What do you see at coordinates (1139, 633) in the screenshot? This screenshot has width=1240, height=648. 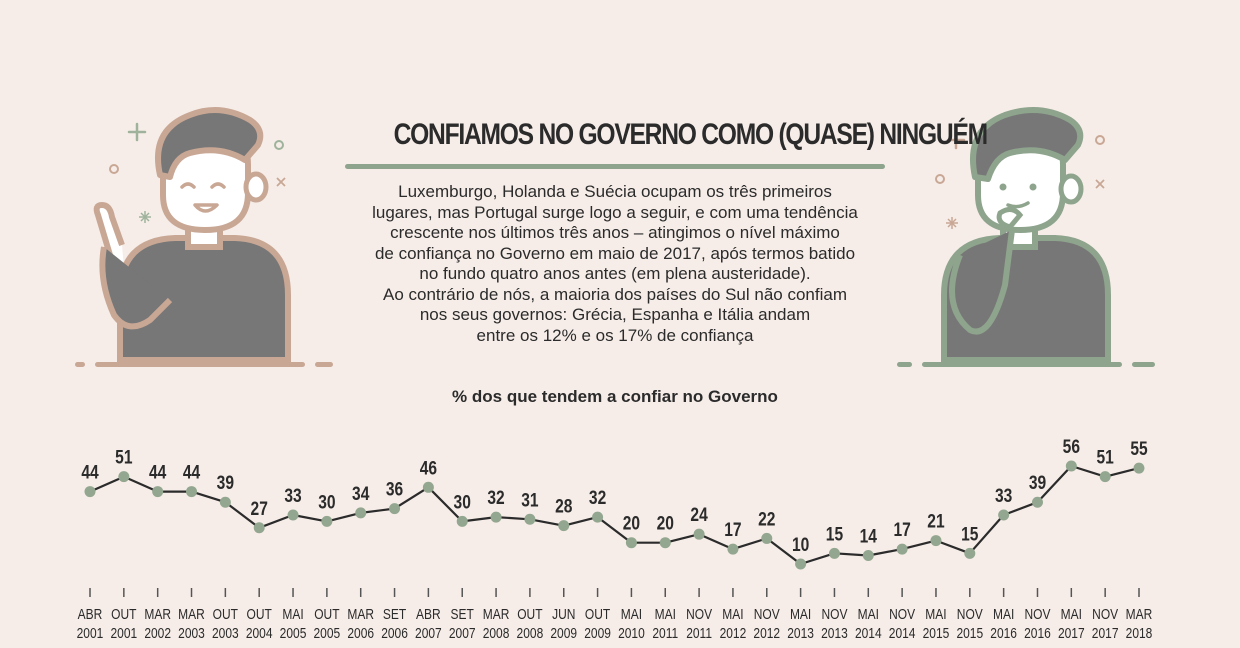 I see `x-tick-label-year: 2018` at bounding box center [1139, 633].